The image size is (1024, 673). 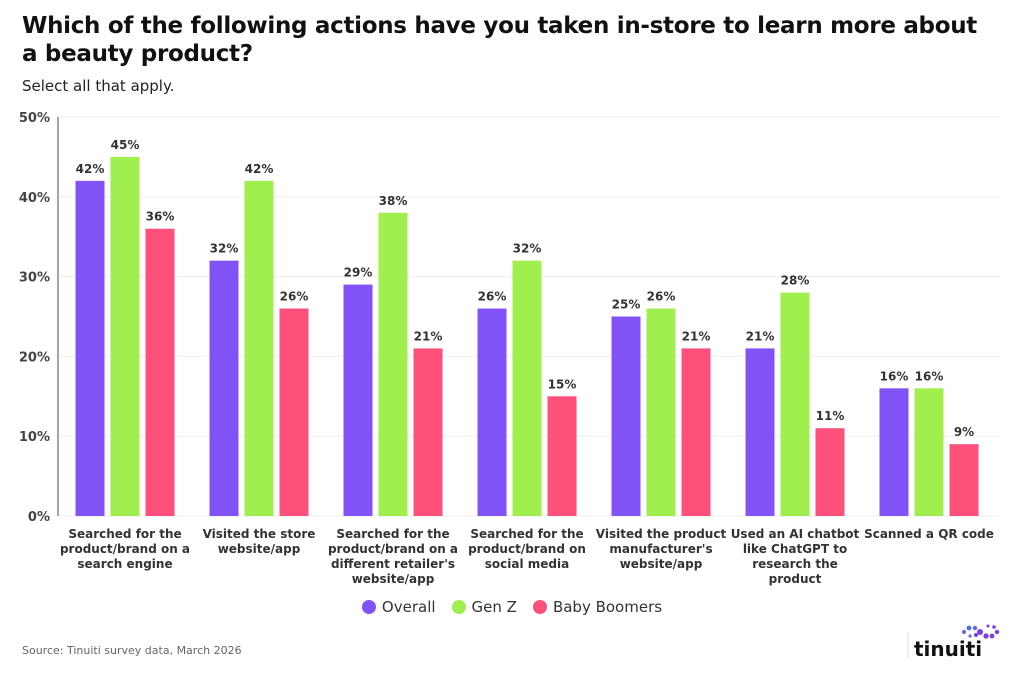 I want to click on category-label: search engine, so click(x=124, y=564).